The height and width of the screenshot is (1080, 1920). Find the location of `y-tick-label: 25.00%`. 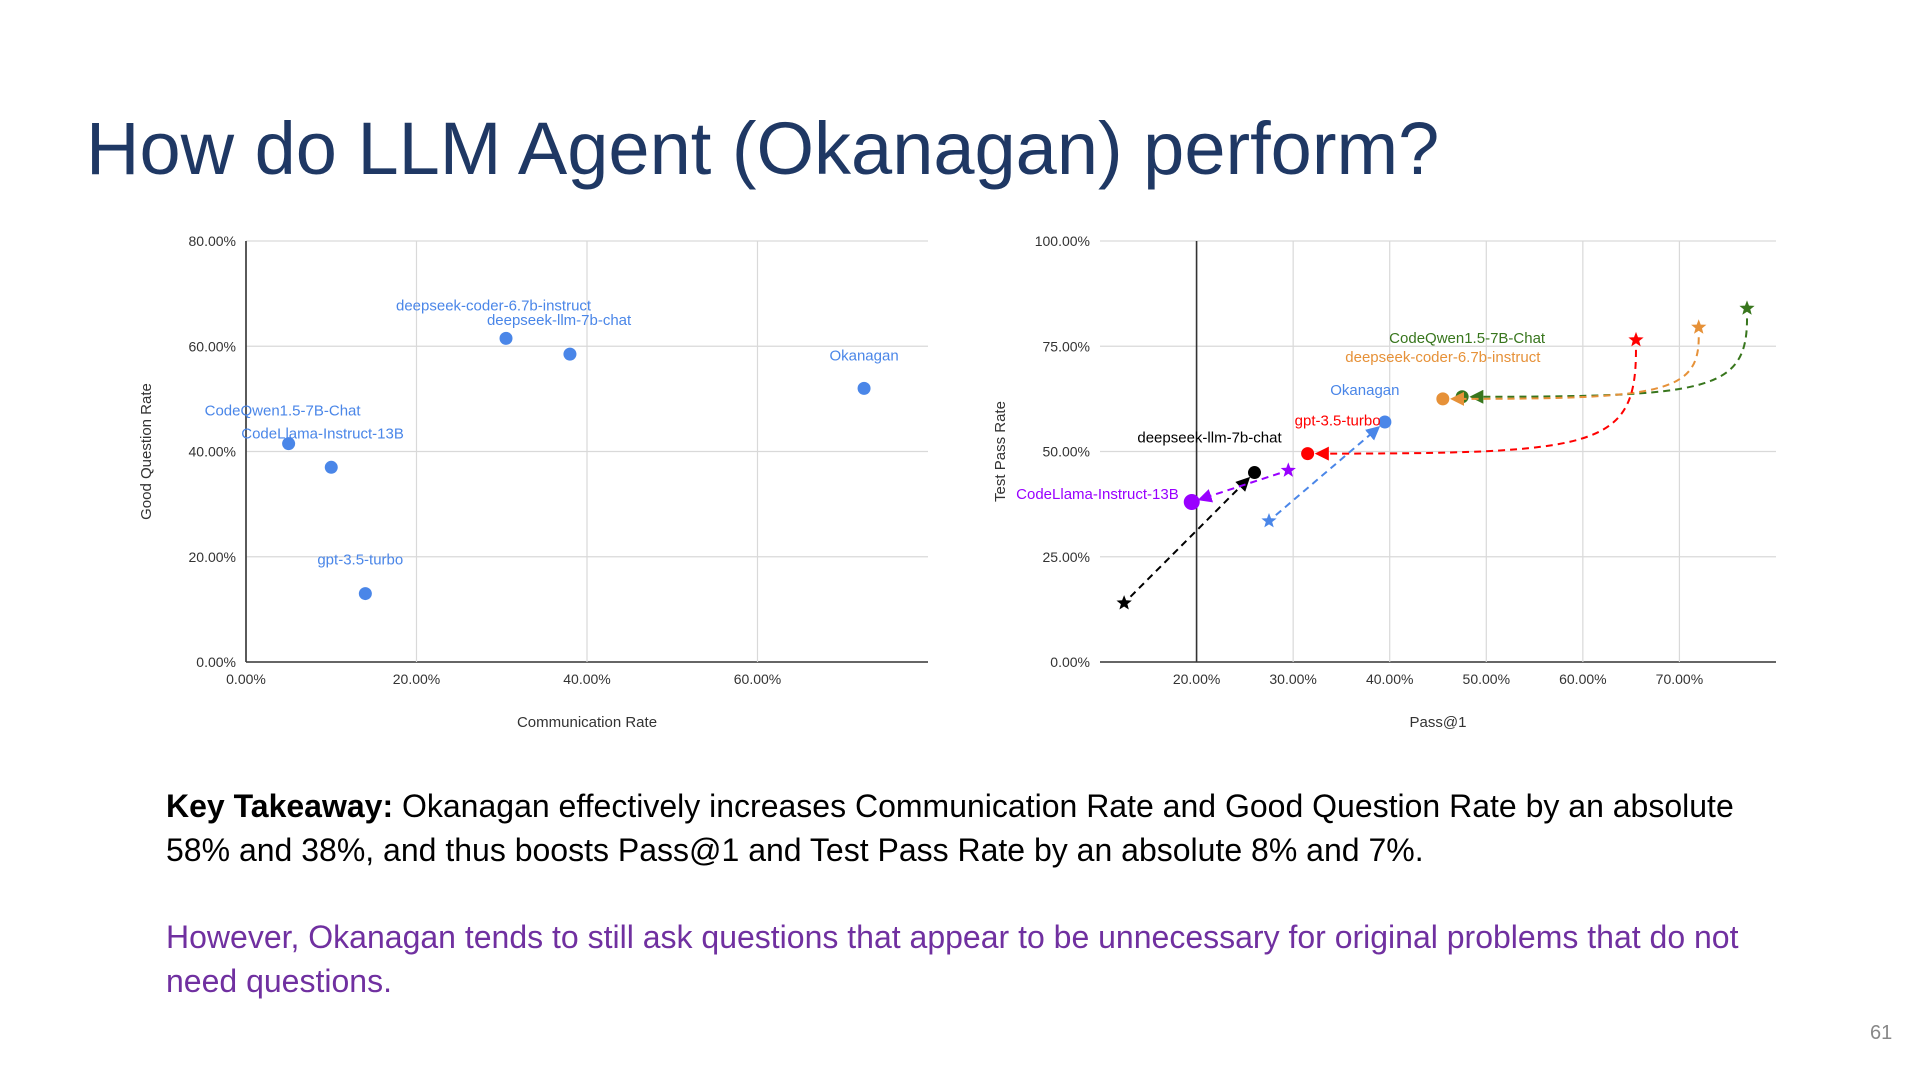

y-tick-label: 25.00% is located at coordinates (1066, 557).